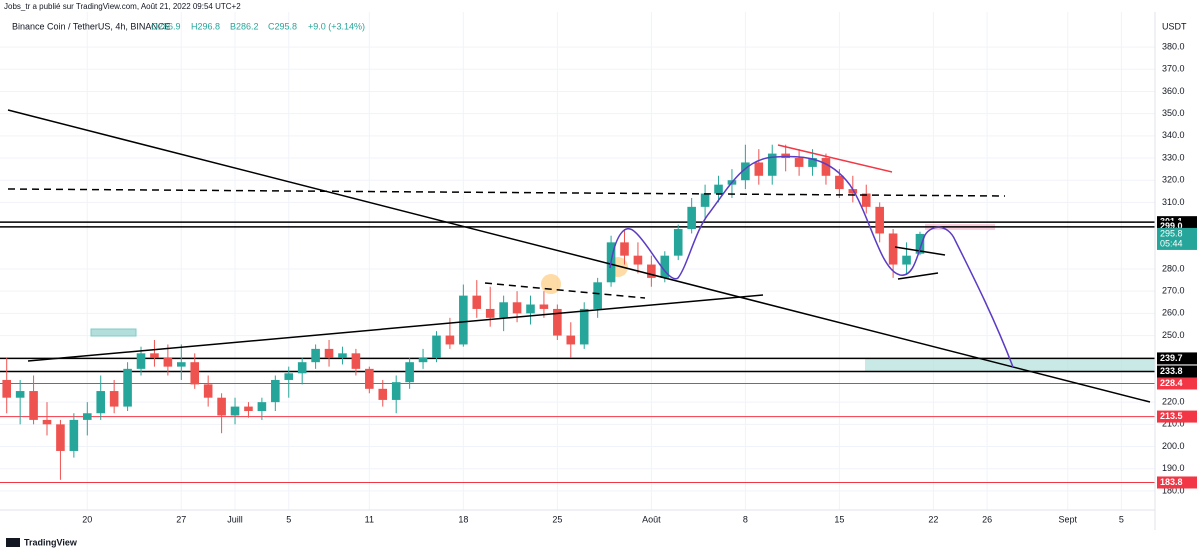 This screenshot has height=553, width=1200. What do you see at coordinates (839, 519) in the screenshot?
I see `x-tick-label: 15` at bounding box center [839, 519].